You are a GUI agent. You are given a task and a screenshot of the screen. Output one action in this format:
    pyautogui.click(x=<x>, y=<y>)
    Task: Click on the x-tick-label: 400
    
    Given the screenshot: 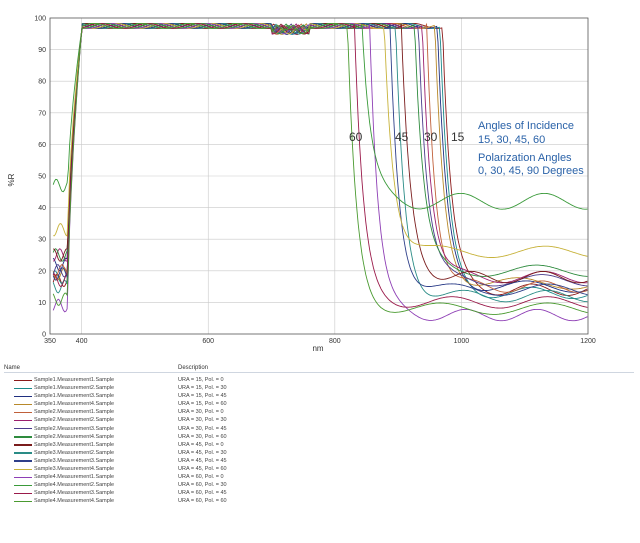 What is the action you would take?
    pyautogui.click(x=82, y=341)
    